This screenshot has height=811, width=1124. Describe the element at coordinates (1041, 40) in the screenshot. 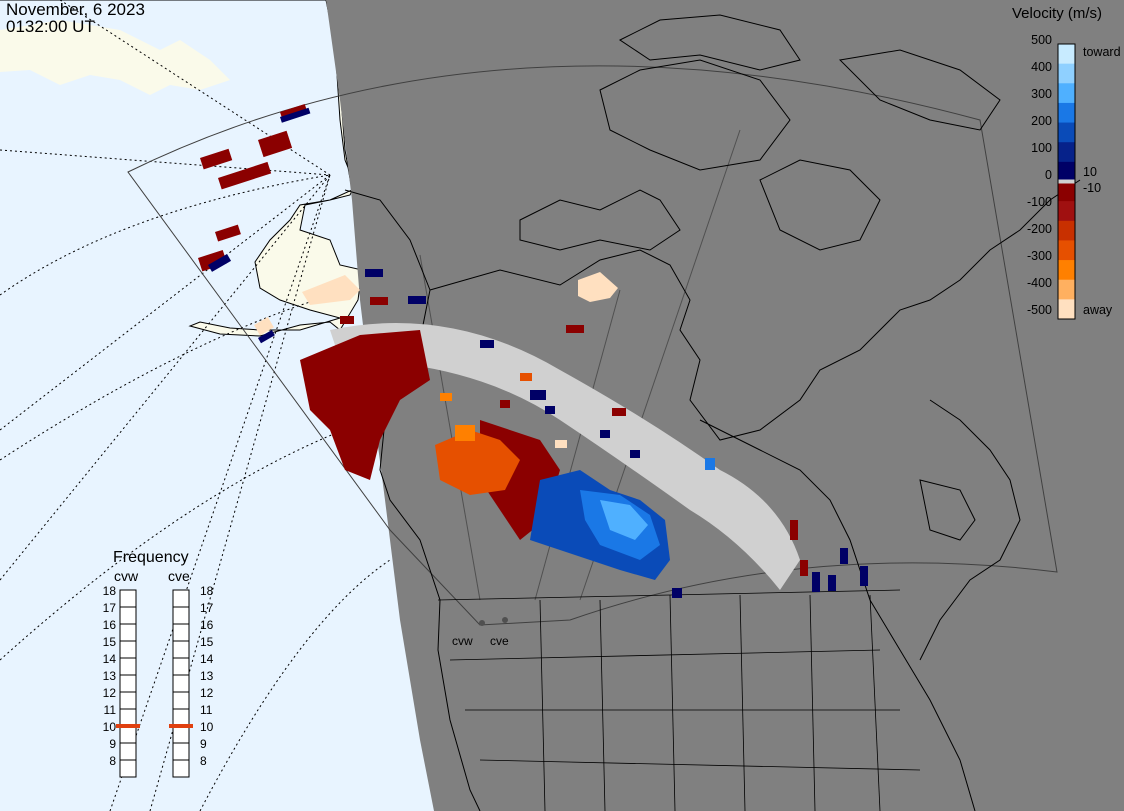

I see `colorbar-tick: 500` at that location.